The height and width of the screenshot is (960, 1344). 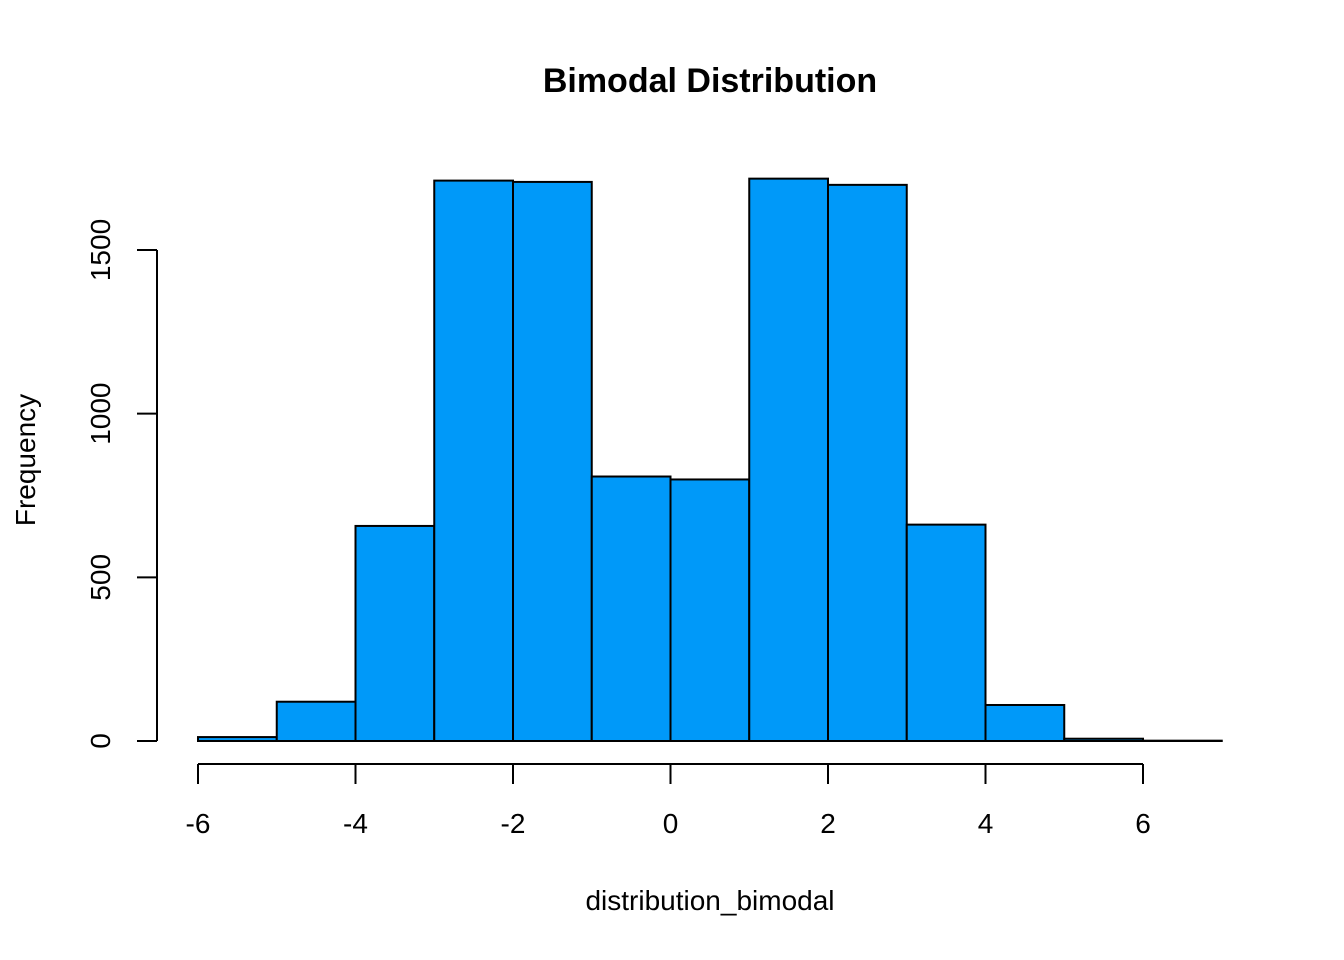 What do you see at coordinates (1143, 823) in the screenshot?
I see `x-tick-label: 6` at bounding box center [1143, 823].